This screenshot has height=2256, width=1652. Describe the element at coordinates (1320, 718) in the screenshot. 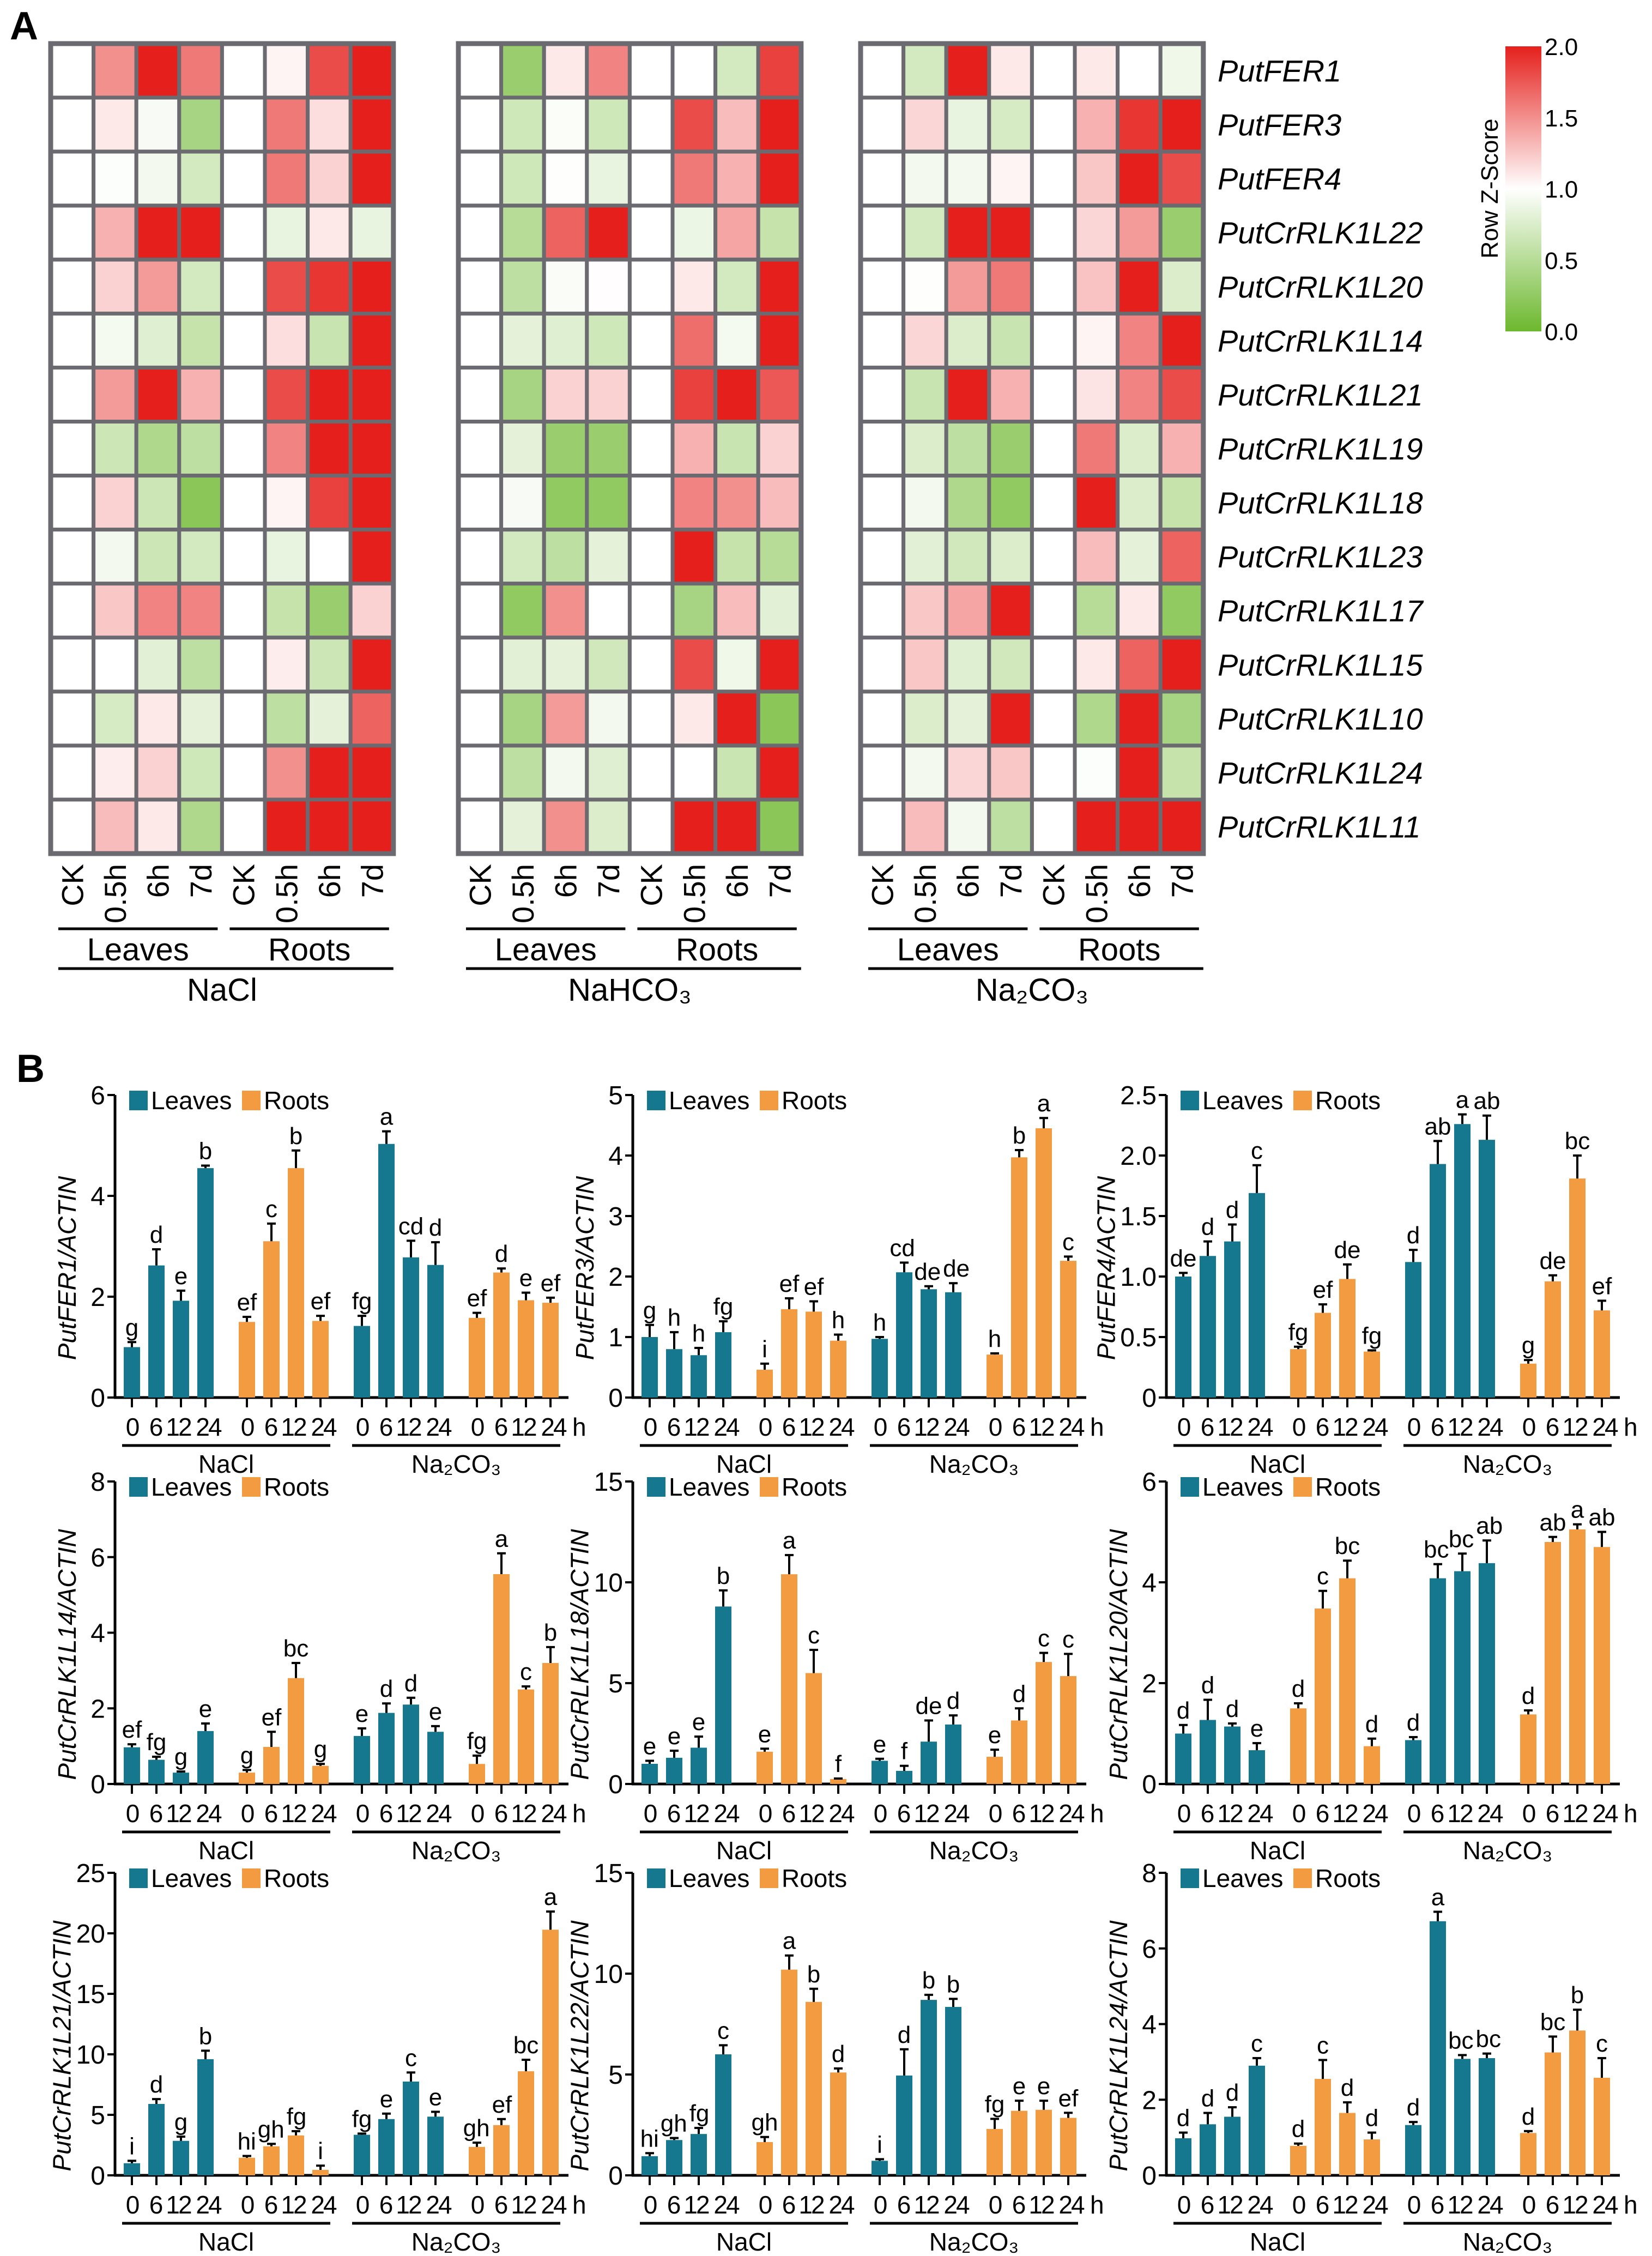

I see `gene-label: PutCrRLK1L10` at that location.